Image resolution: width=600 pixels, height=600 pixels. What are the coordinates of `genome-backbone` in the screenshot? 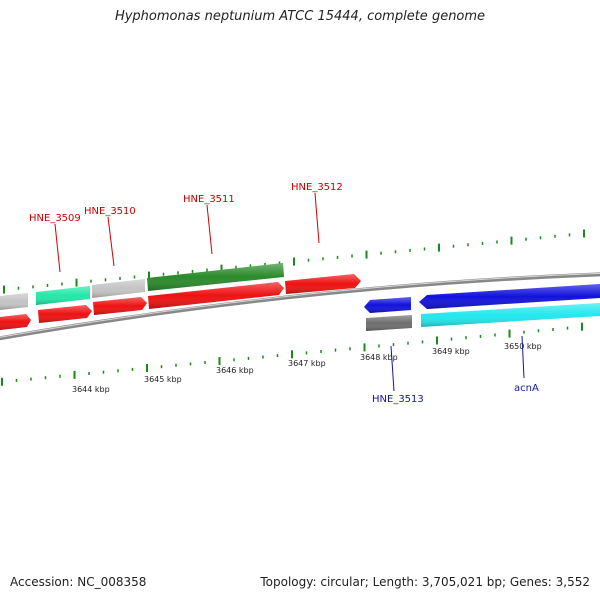 It's located at (300, 306).